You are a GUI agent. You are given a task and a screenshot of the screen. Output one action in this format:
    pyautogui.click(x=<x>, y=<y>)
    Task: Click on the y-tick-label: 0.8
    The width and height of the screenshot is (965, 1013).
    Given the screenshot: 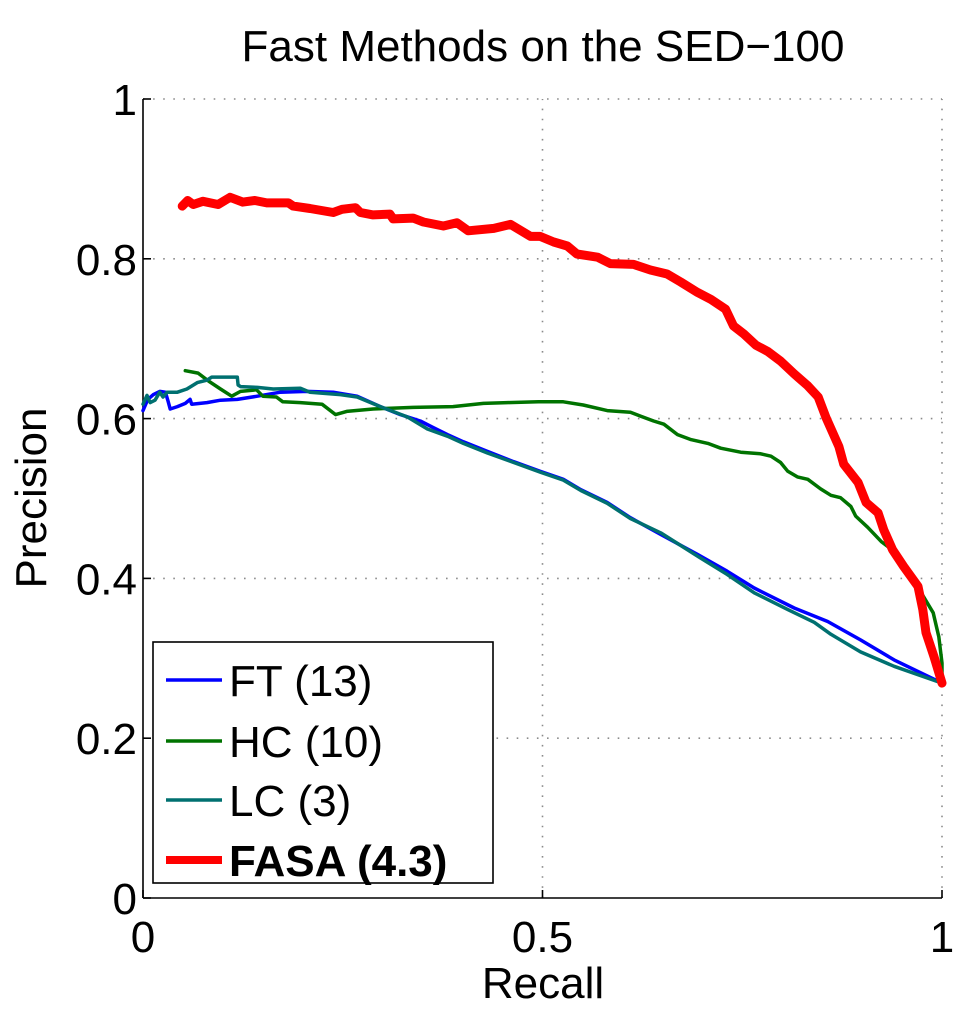 What is the action you would take?
    pyautogui.click(x=106, y=260)
    